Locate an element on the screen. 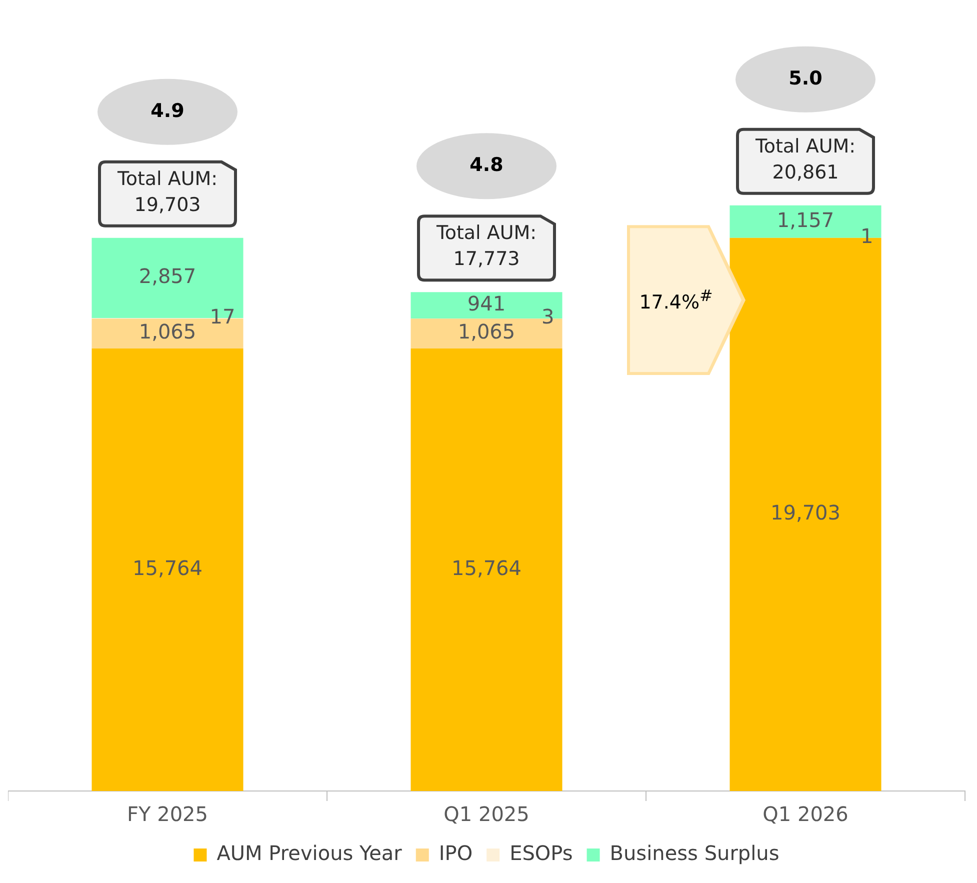 The height and width of the screenshot is (883, 977). data-label: 19,703 is located at coordinates (805, 512).